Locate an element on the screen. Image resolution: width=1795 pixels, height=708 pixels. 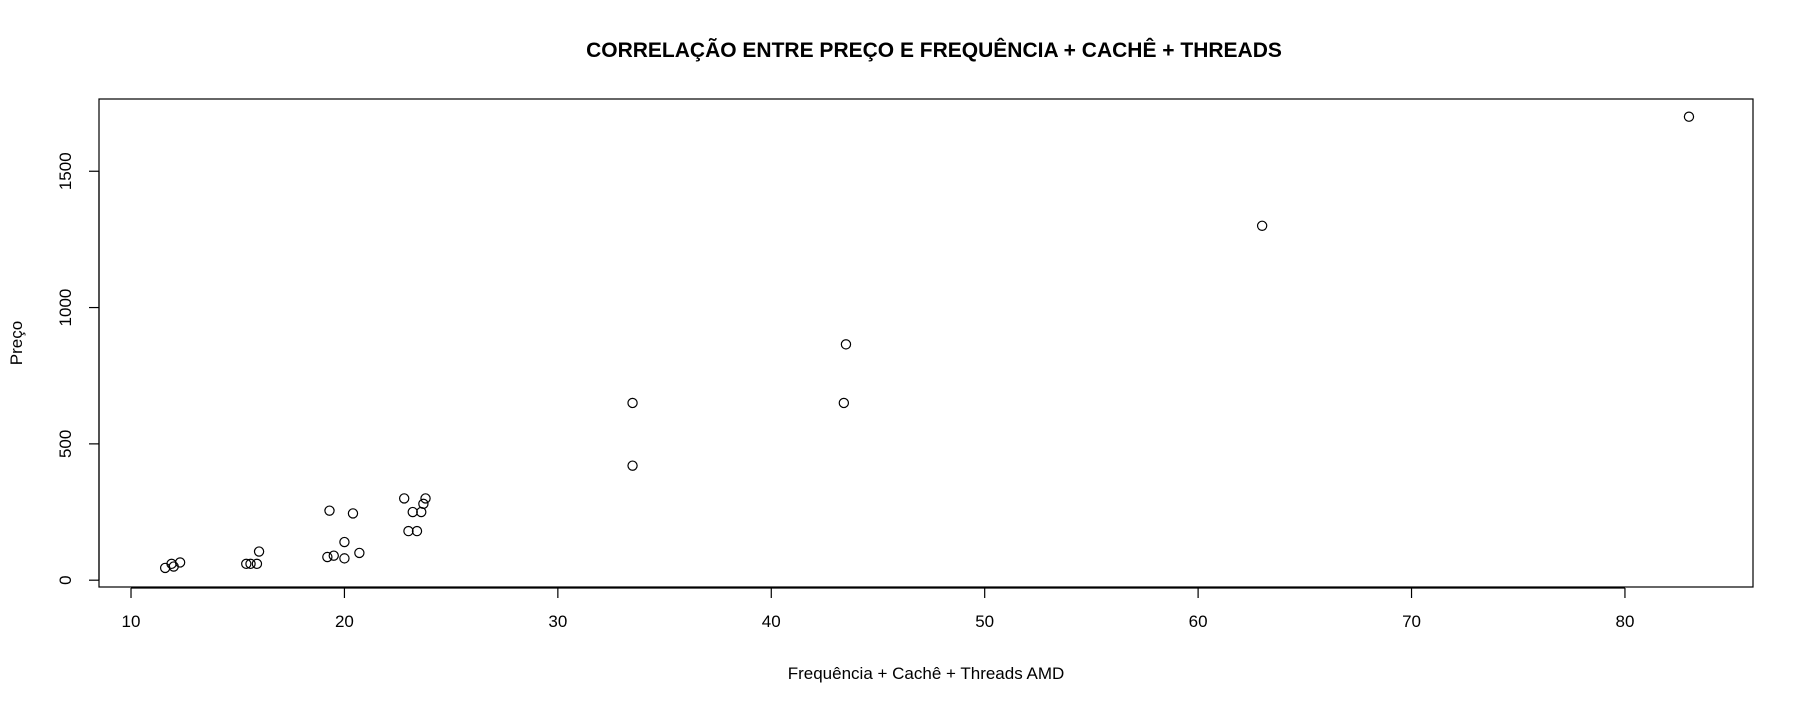
y-tick-label: 500 is located at coordinates (65, 444).